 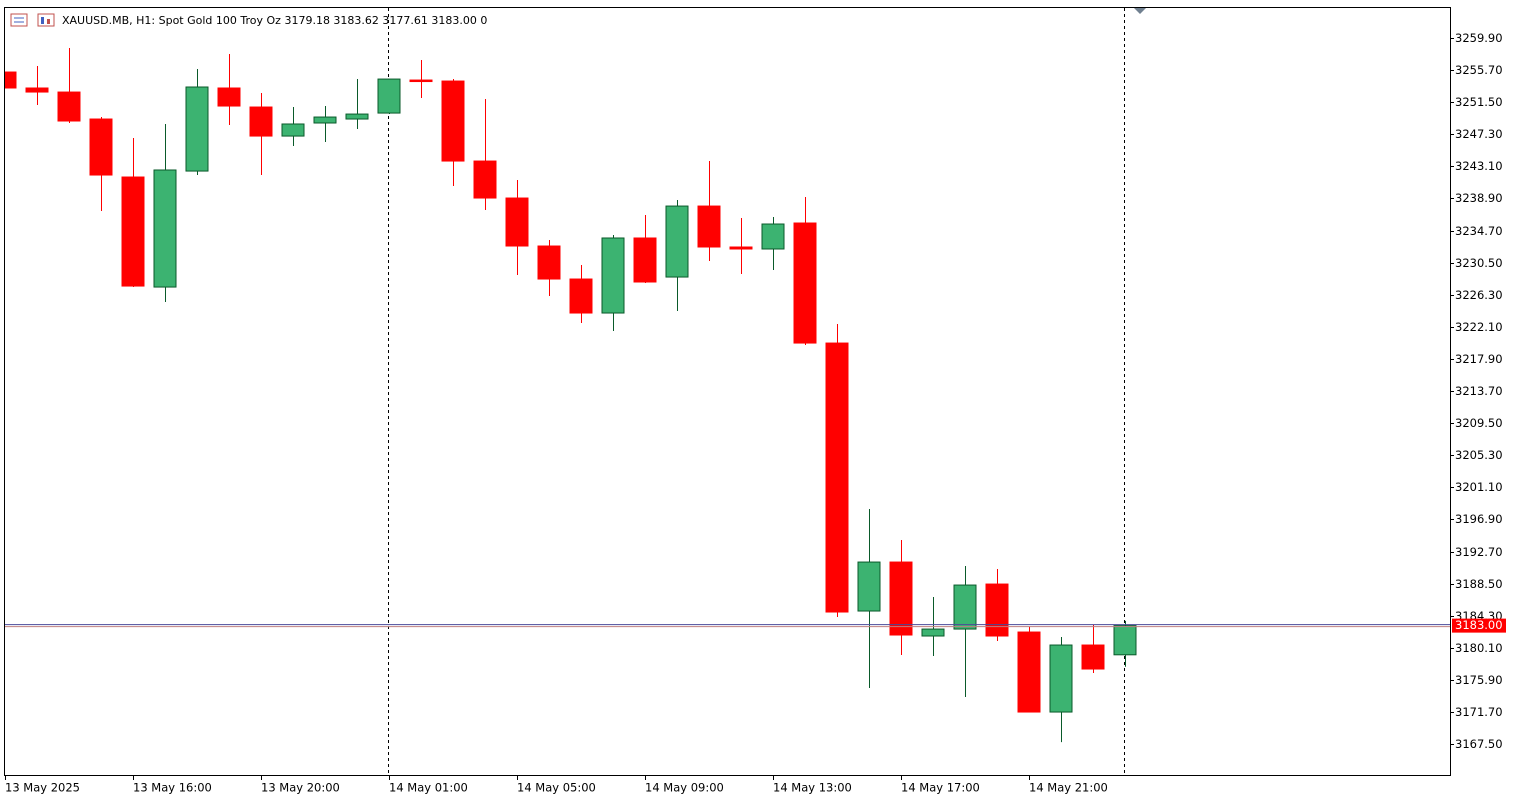 What do you see at coordinates (1479, 134) in the screenshot?
I see `y-tick-label: 3247.30` at bounding box center [1479, 134].